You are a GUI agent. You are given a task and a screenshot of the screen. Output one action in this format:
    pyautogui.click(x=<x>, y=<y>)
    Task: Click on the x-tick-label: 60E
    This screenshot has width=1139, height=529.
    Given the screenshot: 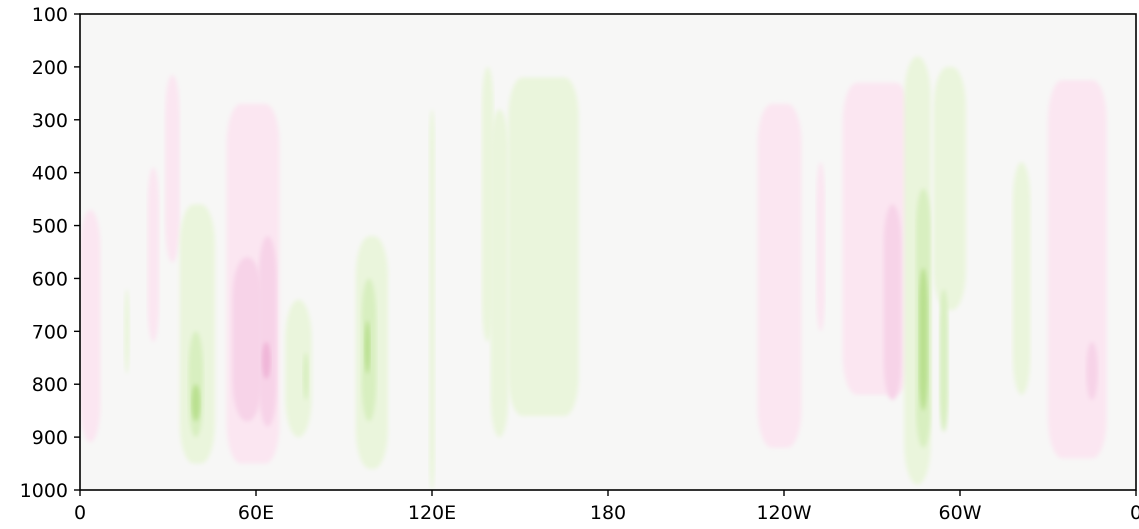 What is the action you would take?
    pyautogui.click(x=256, y=513)
    